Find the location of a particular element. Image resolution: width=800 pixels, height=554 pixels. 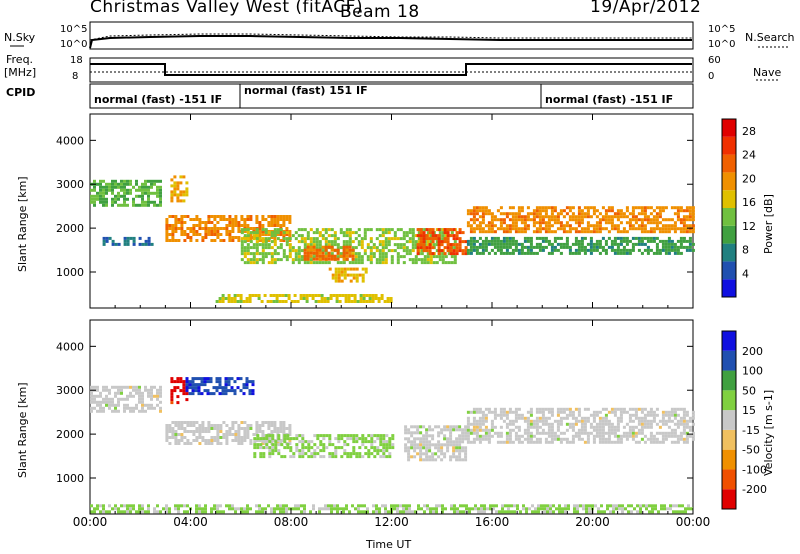

nsearch-label: N.Search is located at coordinates (770, 37).